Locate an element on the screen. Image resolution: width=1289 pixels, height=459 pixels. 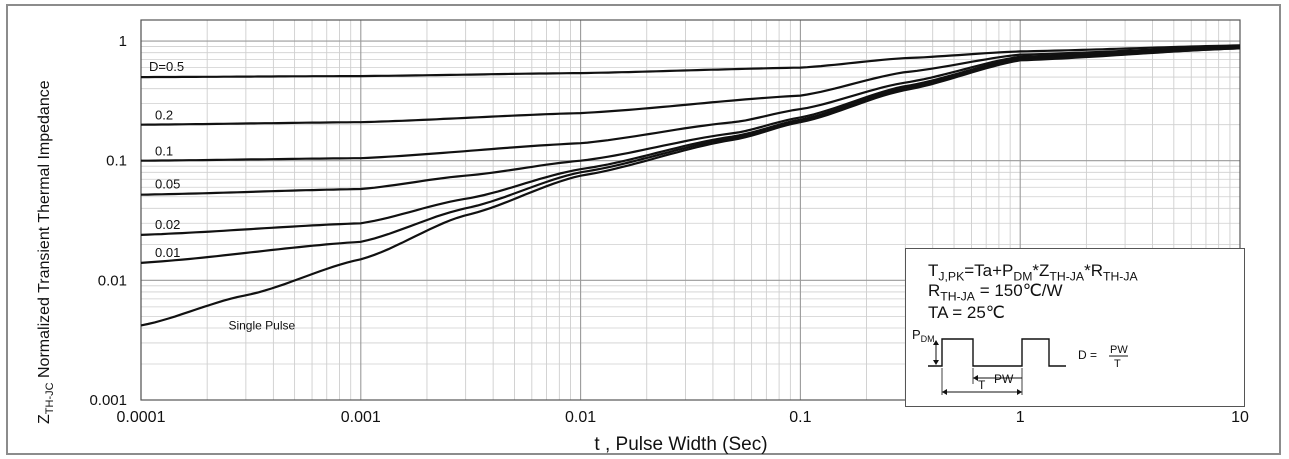
annotation-line-3: TA = 25℃ is located at coordinates (966, 312).